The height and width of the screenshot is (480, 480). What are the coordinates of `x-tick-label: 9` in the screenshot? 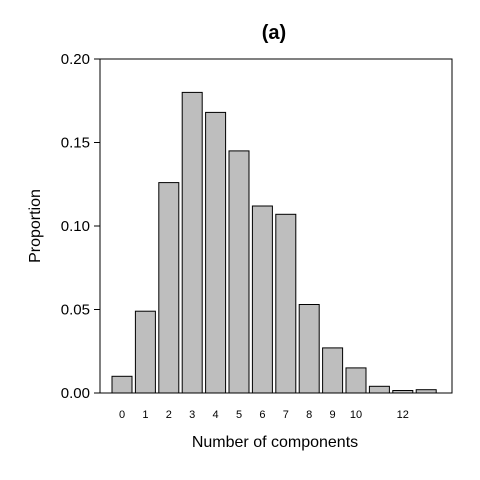 It's located at (333, 415).